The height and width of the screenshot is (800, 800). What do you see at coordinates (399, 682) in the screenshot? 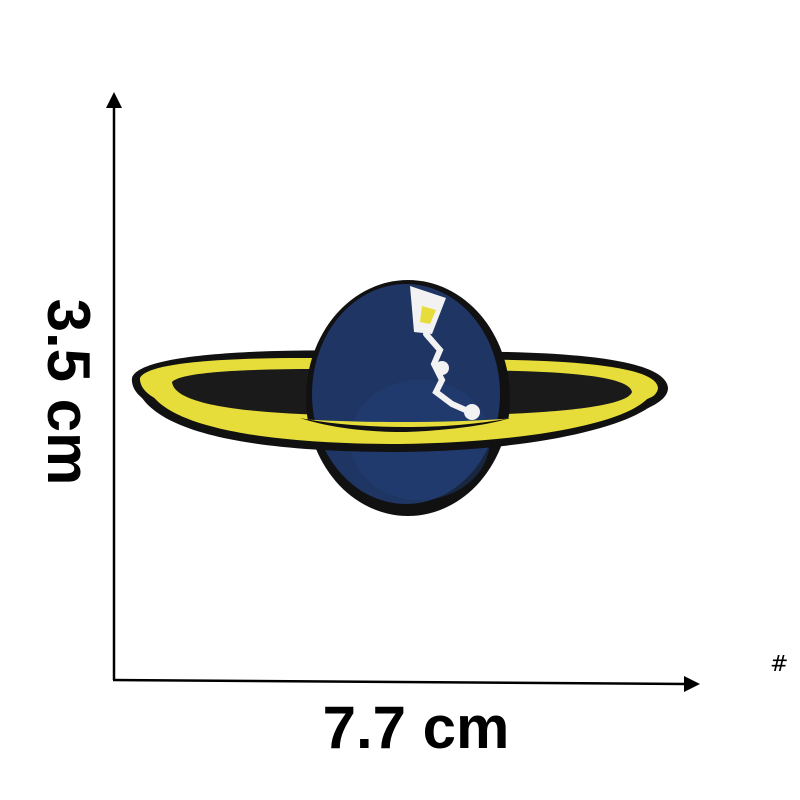
I see `width-axis-line` at bounding box center [399, 682].